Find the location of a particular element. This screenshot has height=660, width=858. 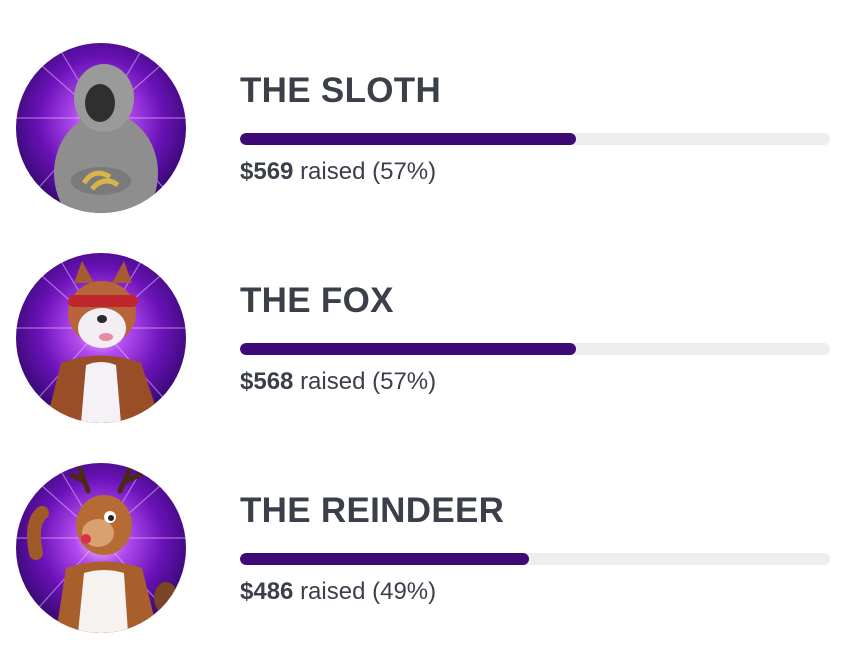

raised-amount: $569 is located at coordinates (267, 171).